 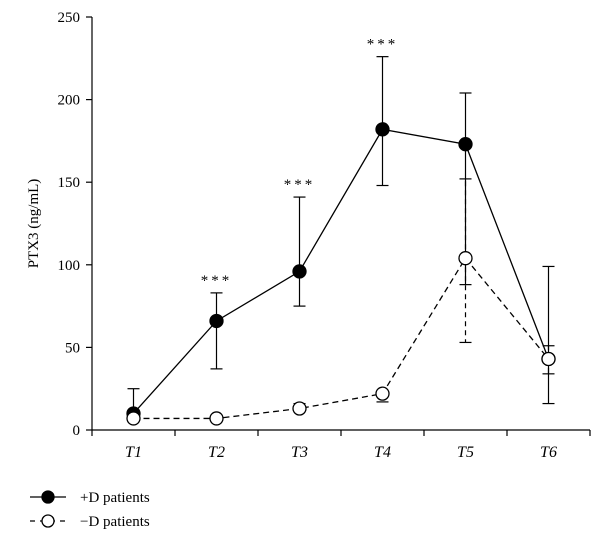 I want to click on x-tick-label: T1, so click(x=133, y=452).